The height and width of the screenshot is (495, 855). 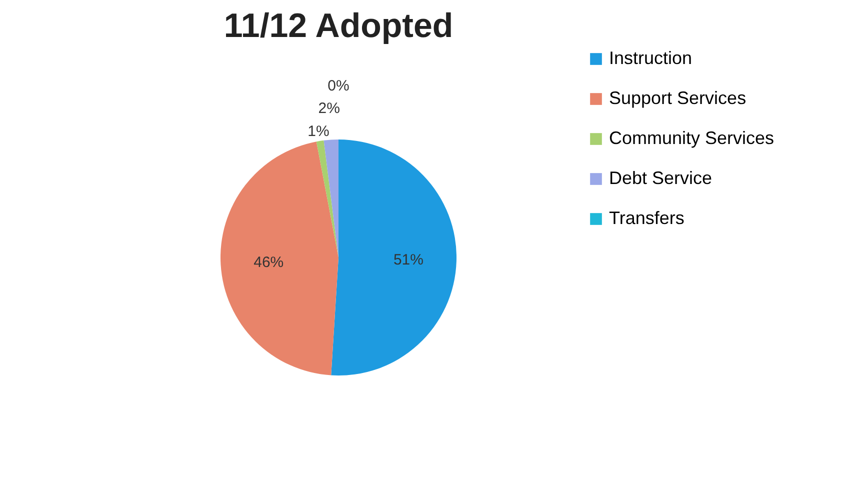 I want to click on chart-title: 11/12 Adopted, so click(x=339, y=26).